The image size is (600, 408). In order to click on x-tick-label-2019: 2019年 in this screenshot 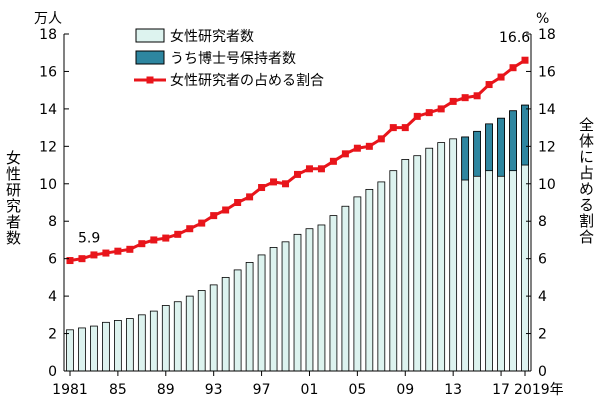, I will do `click(539, 390)`.